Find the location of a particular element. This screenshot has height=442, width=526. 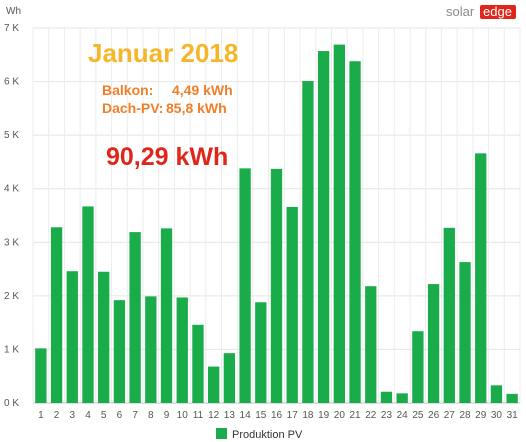

solaredge-logo: solar edge is located at coordinates (481, 11).